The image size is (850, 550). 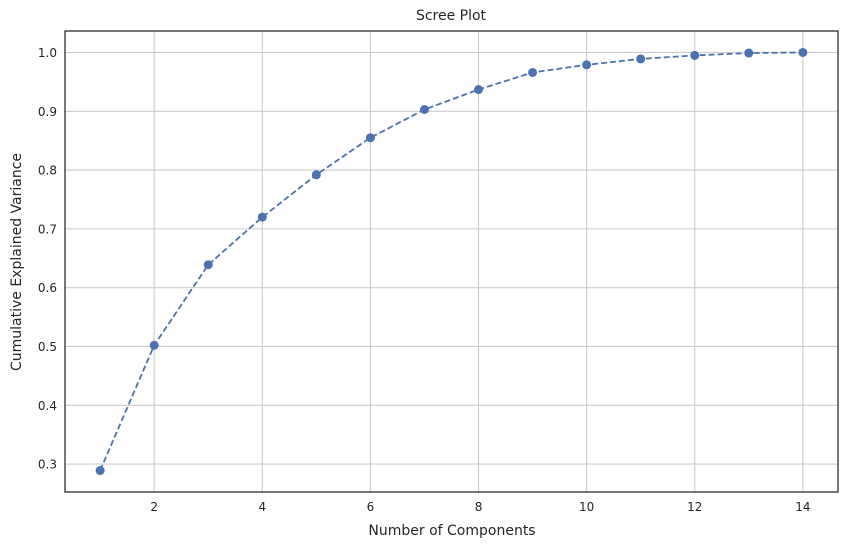 What do you see at coordinates (154, 507) in the screenshot?
I see `x-tick-label: 2` at bounding box center [154, 507].